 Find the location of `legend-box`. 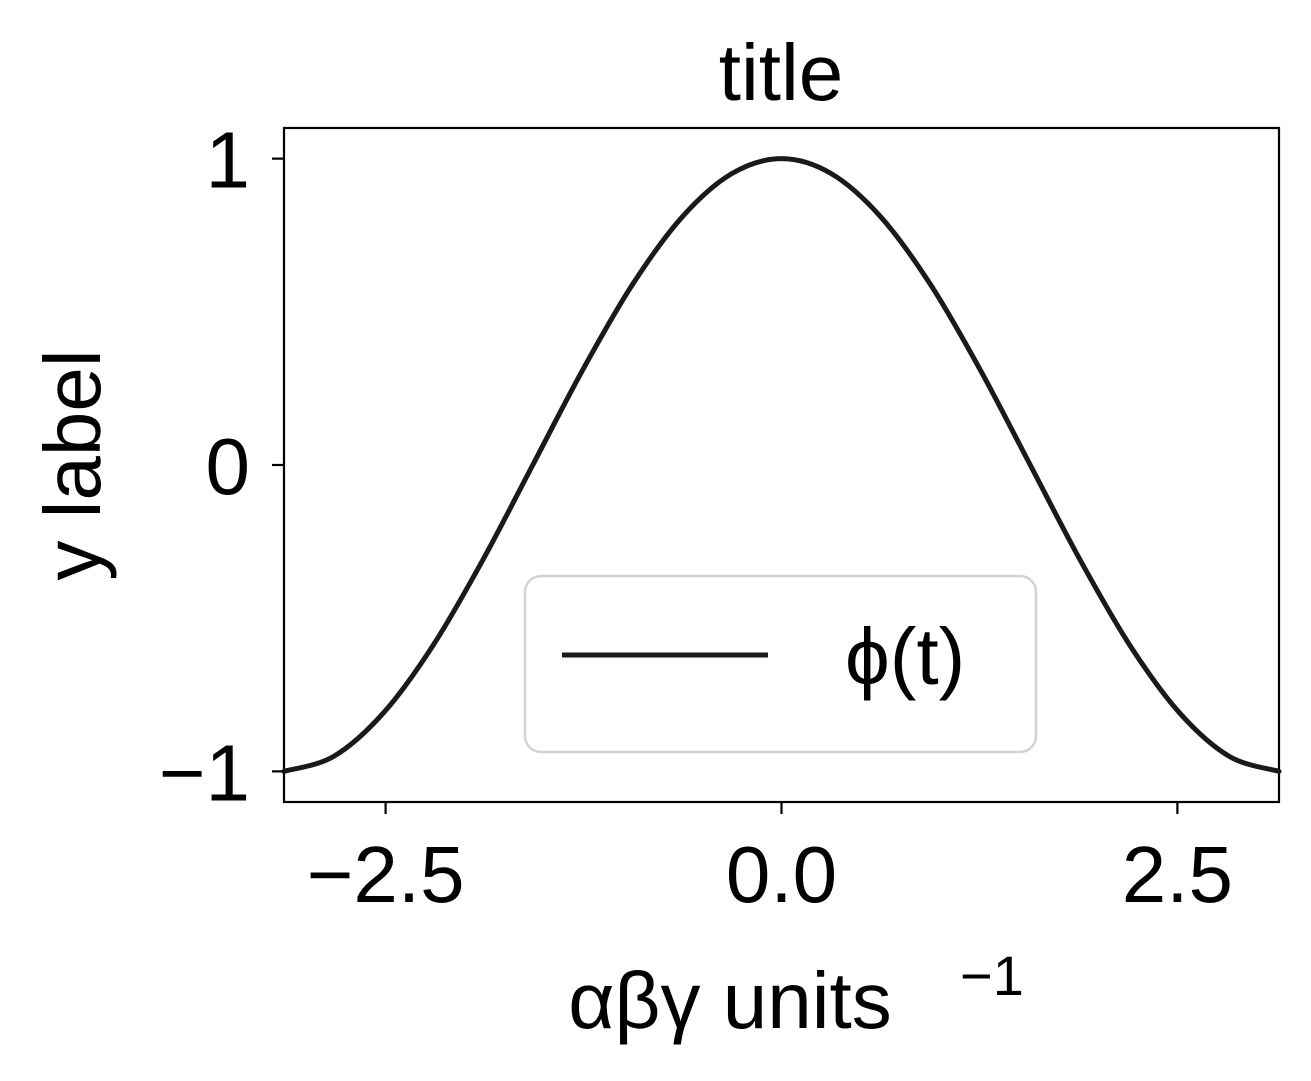

legend-box is located at coordinates (780, 664).